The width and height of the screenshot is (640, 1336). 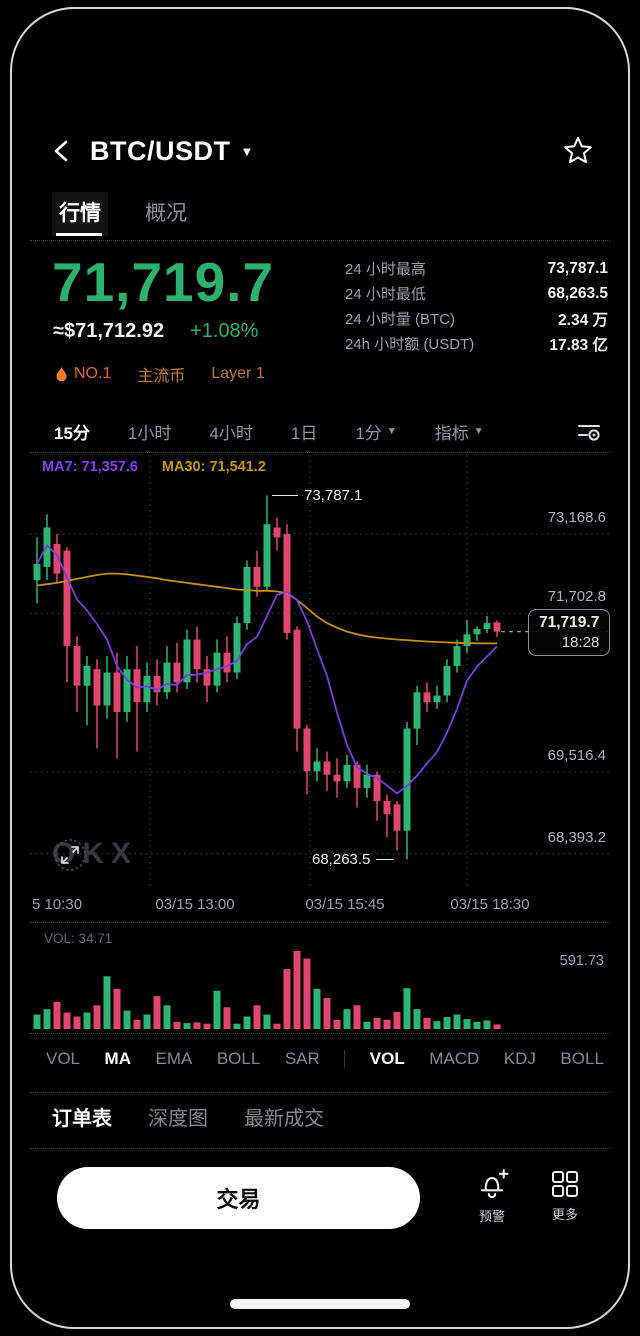 I want to click on price-approx-row: ≈$71,712.92 +1.08%, so click(x=155, y=331).